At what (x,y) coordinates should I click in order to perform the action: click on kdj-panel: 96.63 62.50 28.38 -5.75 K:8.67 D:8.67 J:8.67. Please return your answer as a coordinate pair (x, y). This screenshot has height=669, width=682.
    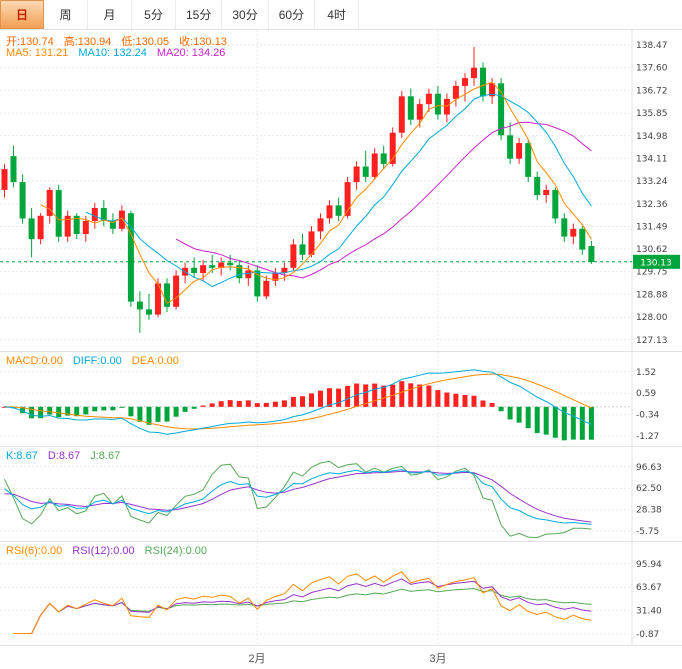
    Looking at the image, I should click on (341, 494).